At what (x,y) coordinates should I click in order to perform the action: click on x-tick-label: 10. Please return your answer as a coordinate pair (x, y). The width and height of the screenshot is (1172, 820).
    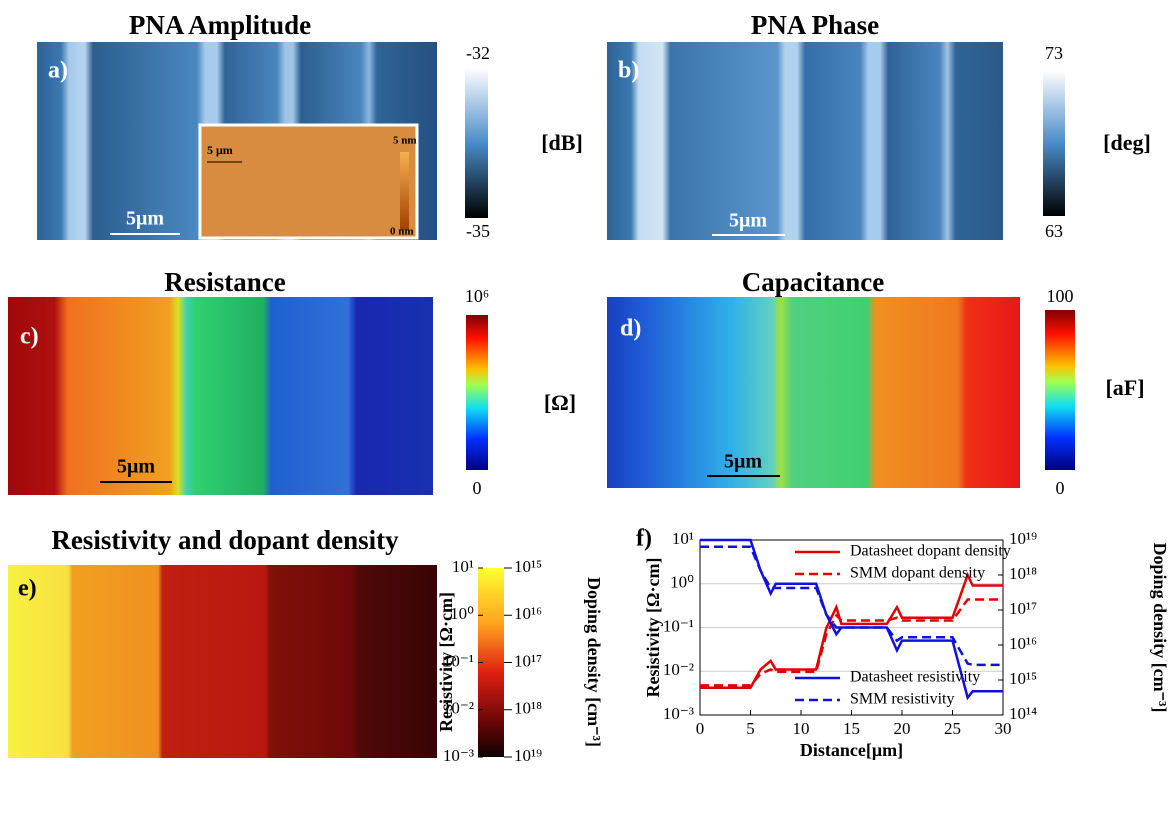
    Looking at the image, I should click on (801, 728).